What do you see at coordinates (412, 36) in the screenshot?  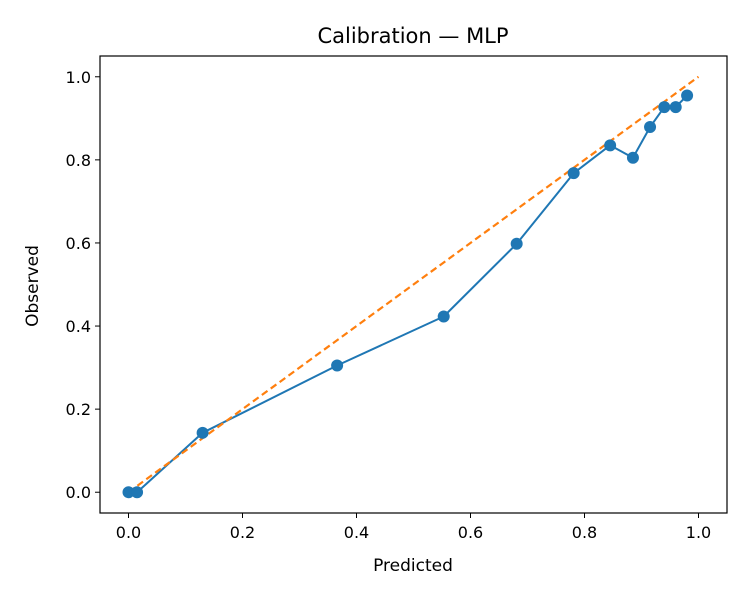 I see `chart-title: Calibration — MLP` at bounding box center [412, 36].